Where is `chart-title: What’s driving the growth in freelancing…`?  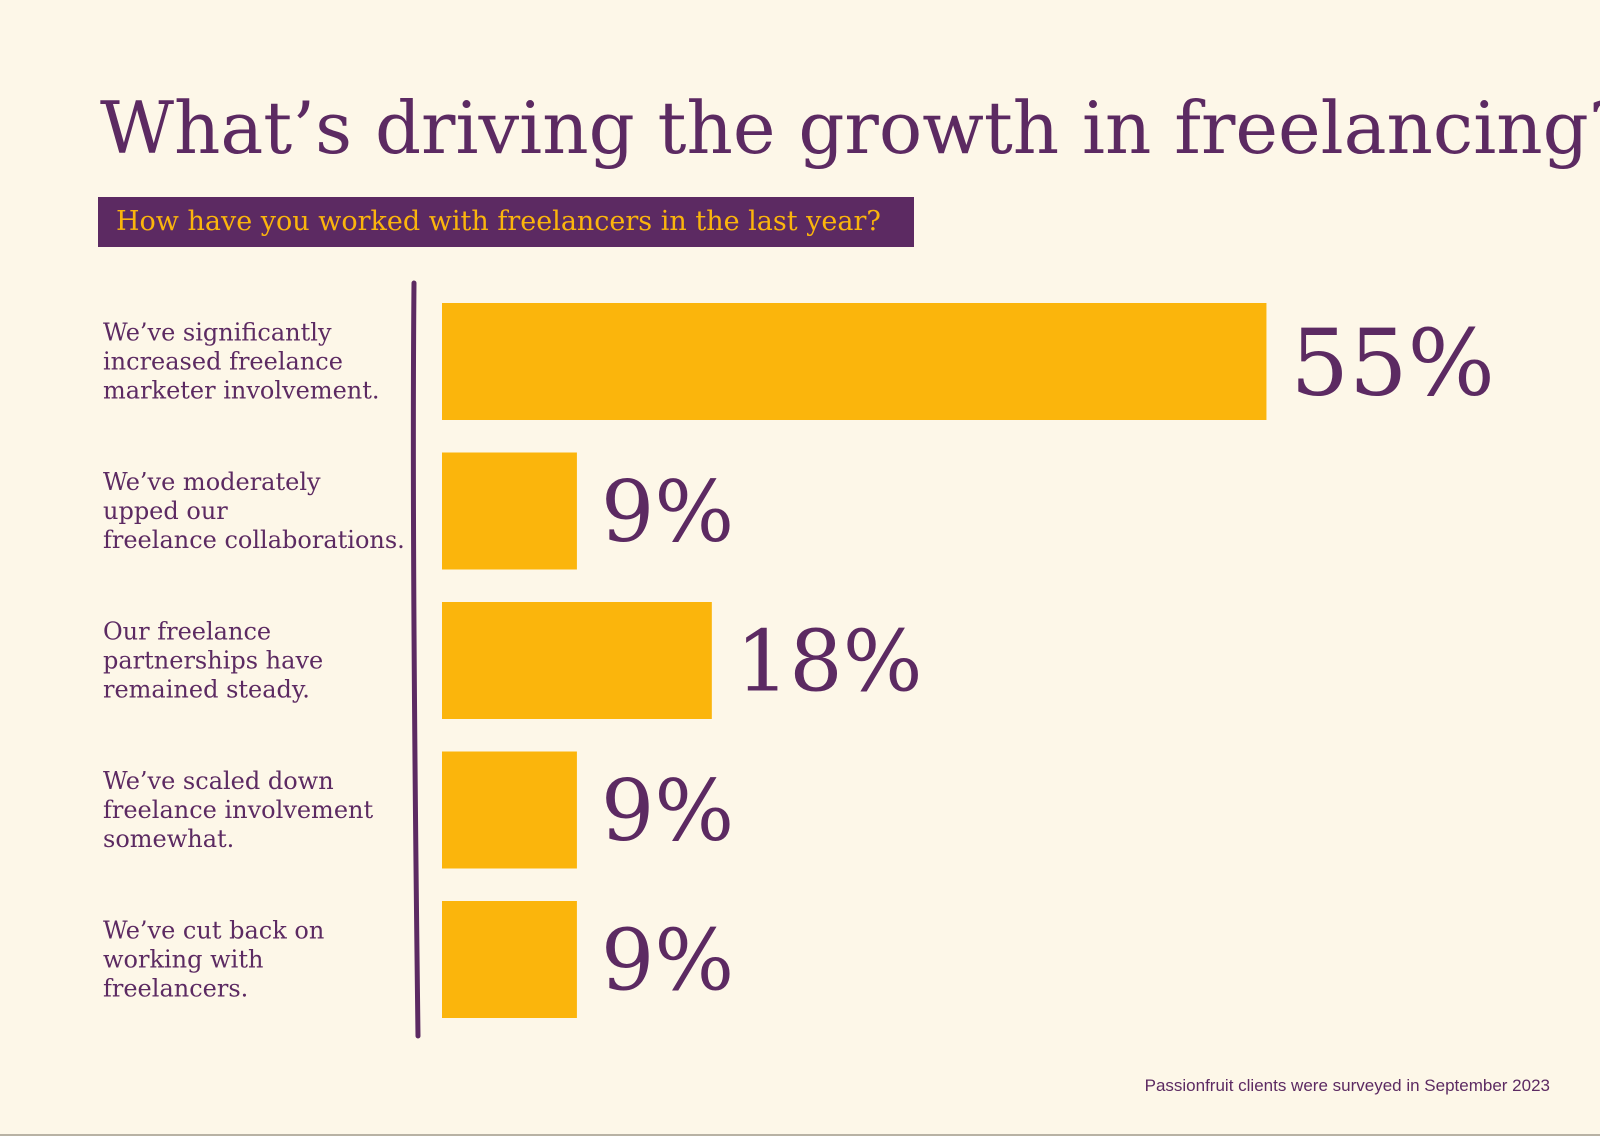 chart-title: What’s driving the growth in freelancing… is located at coordinates (850, 128).